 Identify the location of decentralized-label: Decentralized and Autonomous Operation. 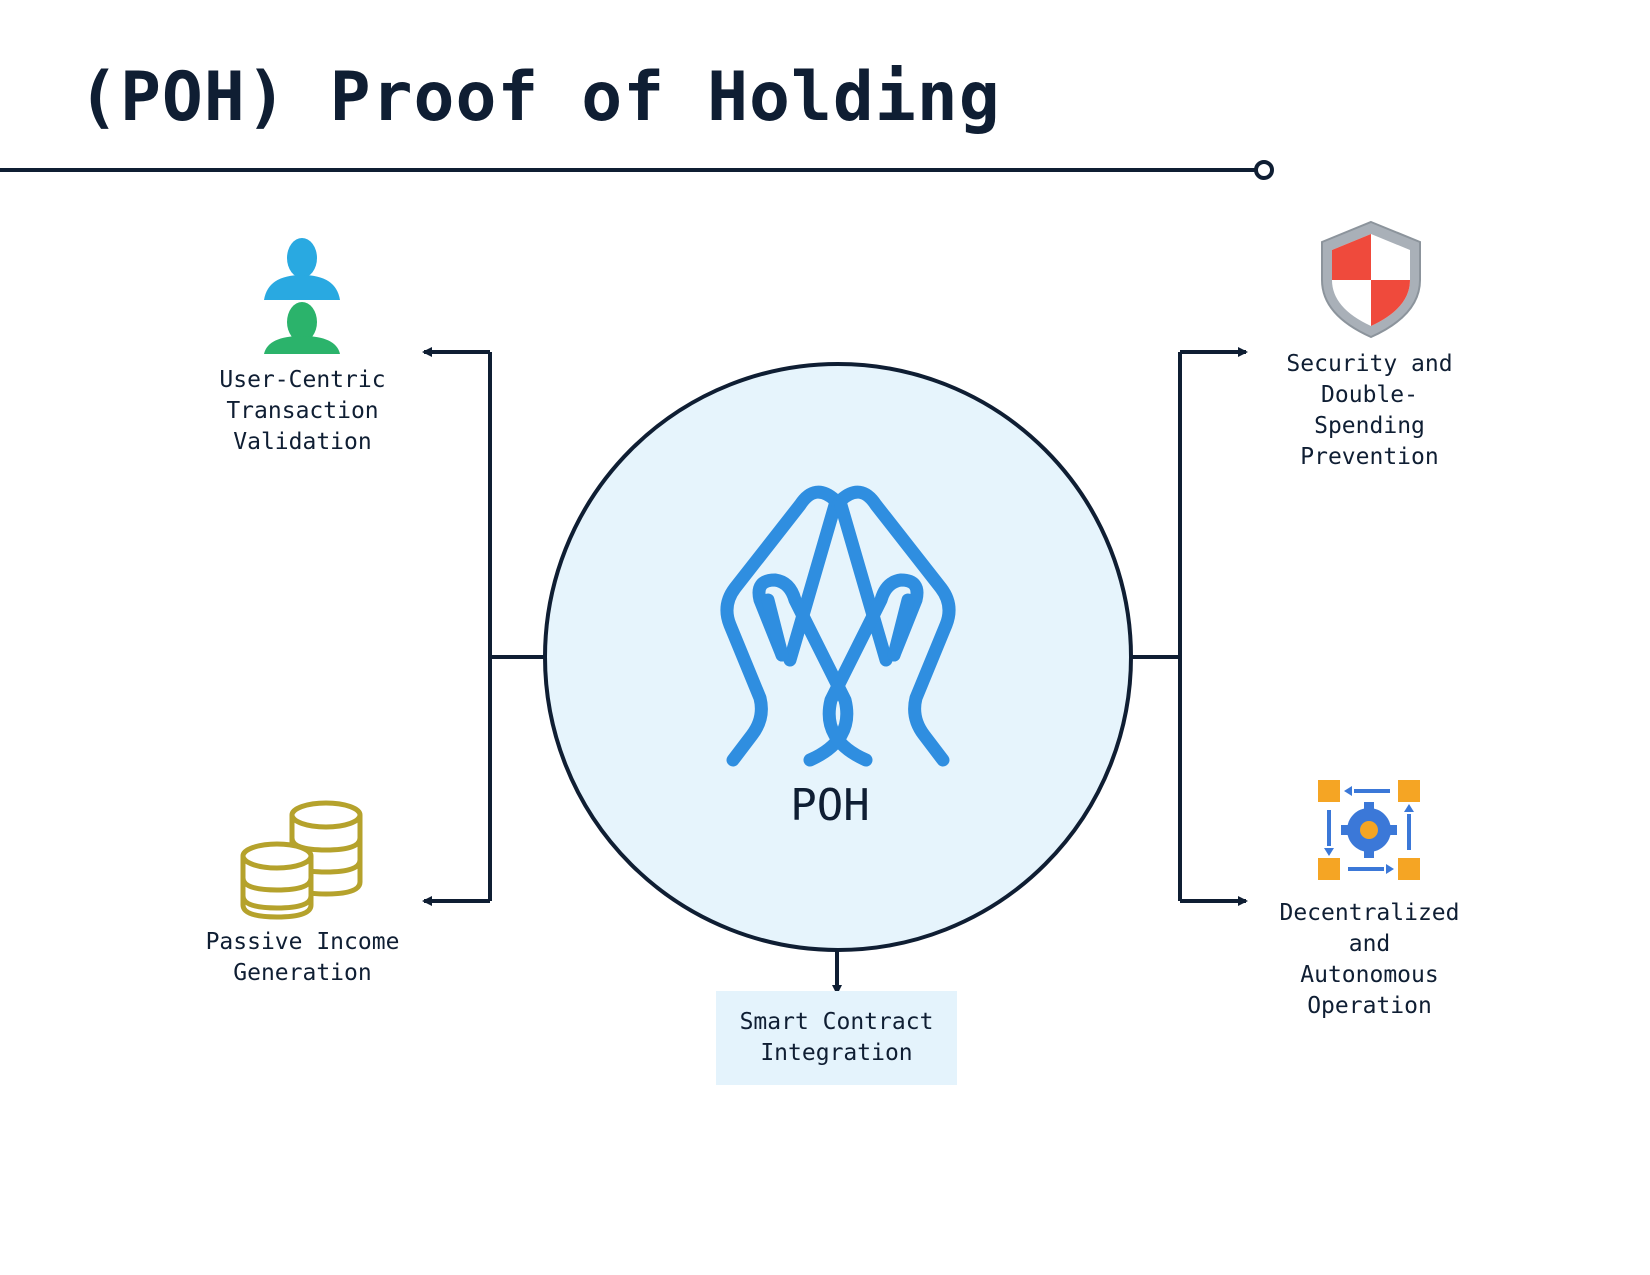
(1369, 959).